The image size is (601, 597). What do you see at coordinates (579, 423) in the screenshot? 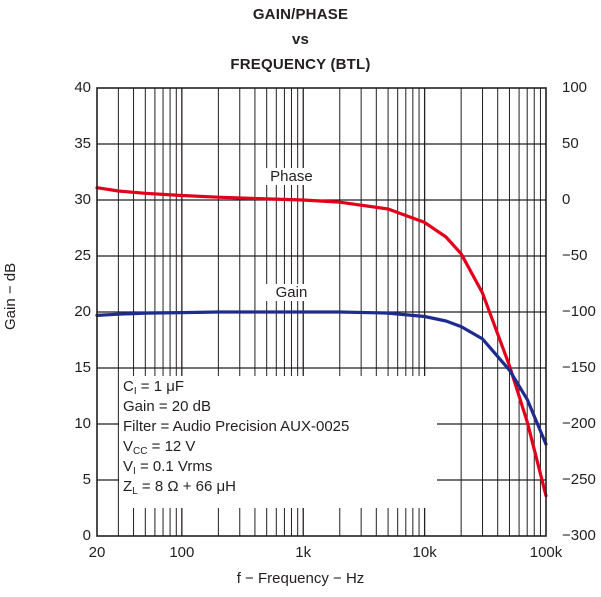
I see `y-right-tick-label: −200` at bounding box center [579, 423].